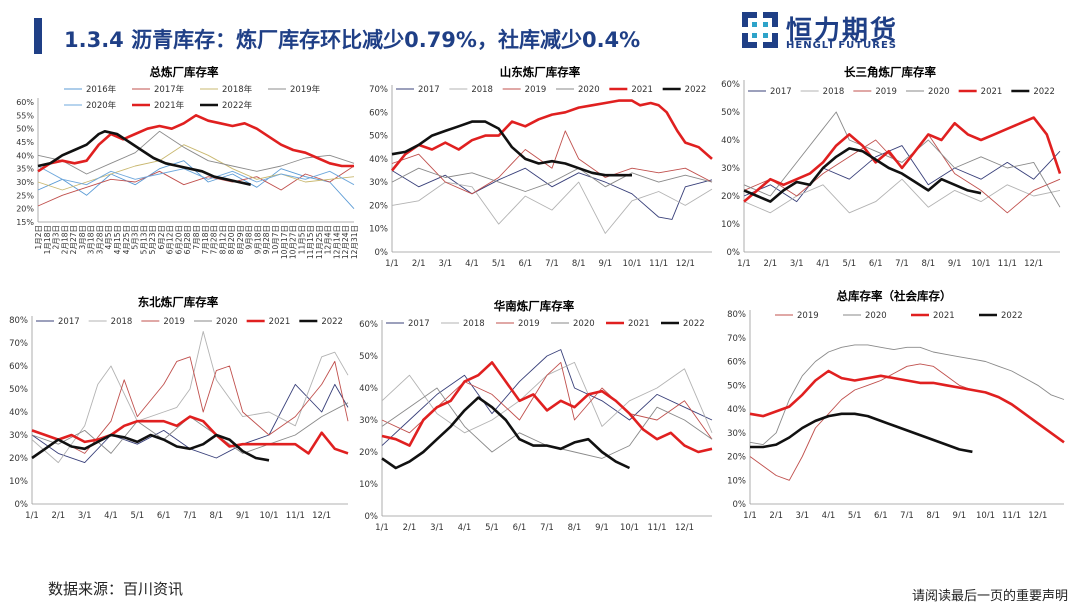 The height and width of the screenshot is (608, 1080). What do you see at coordinates (336, 242) in the screenshot?
I see `x-tick-label: 12月14日` at bounding box center [336, 242].